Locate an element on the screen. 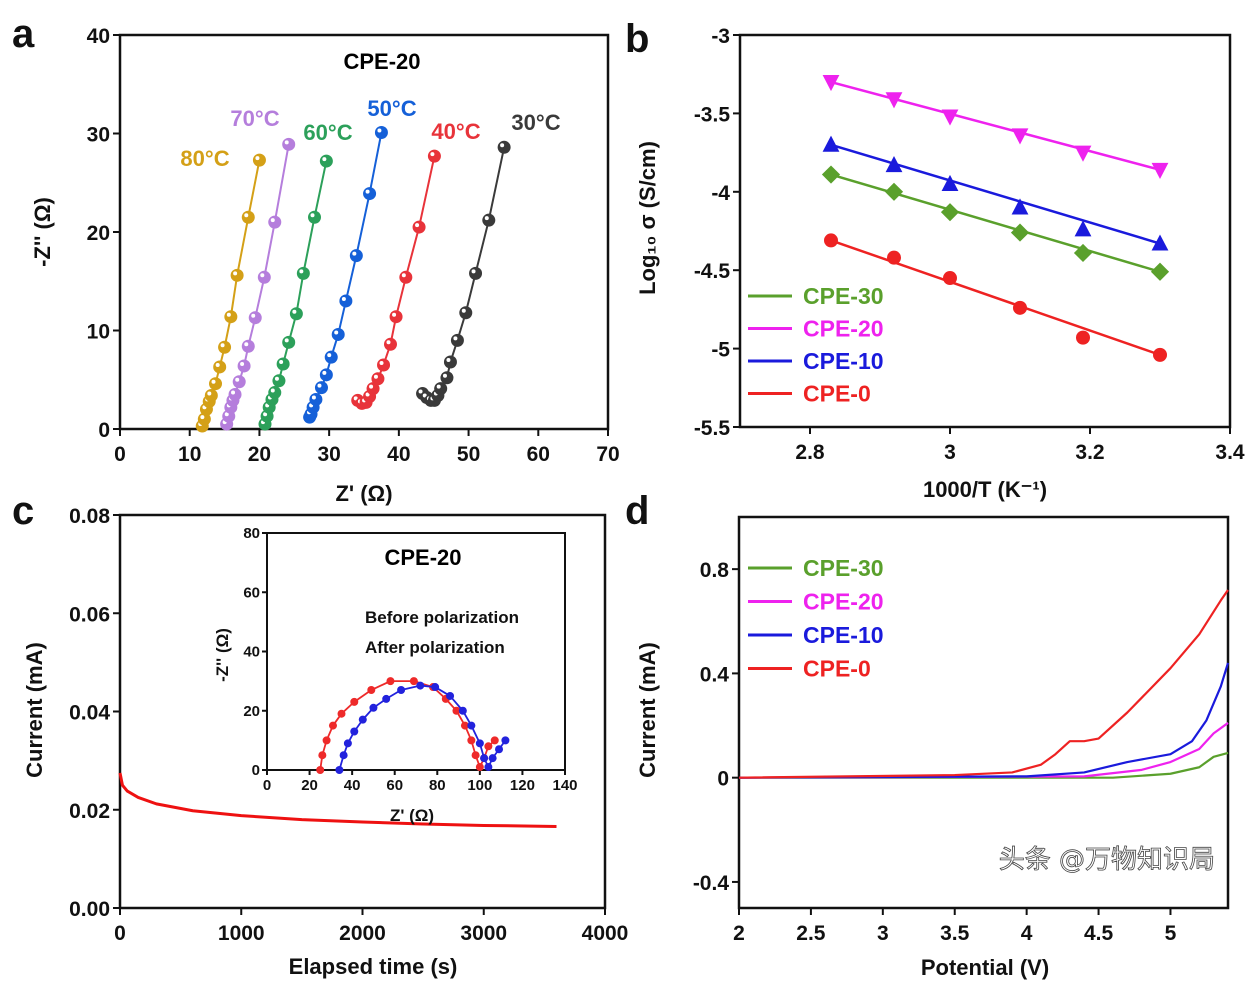  x-axis-label: Elapsed time (s) is located at coordinates (373, 966).